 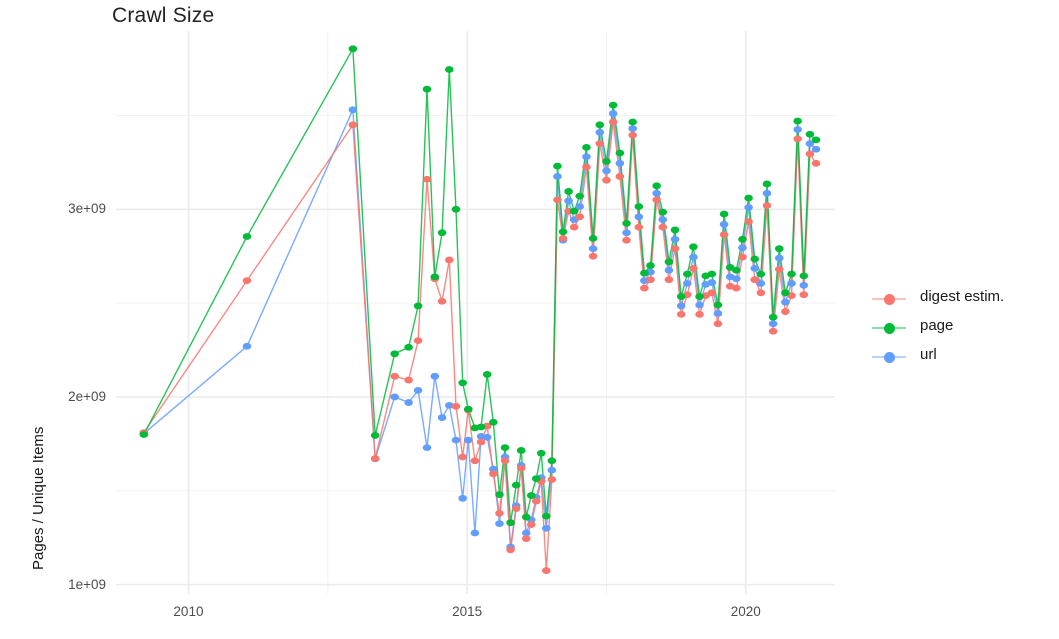 I want to click on x-tick-label: 2010, so click(x=188, y=611).